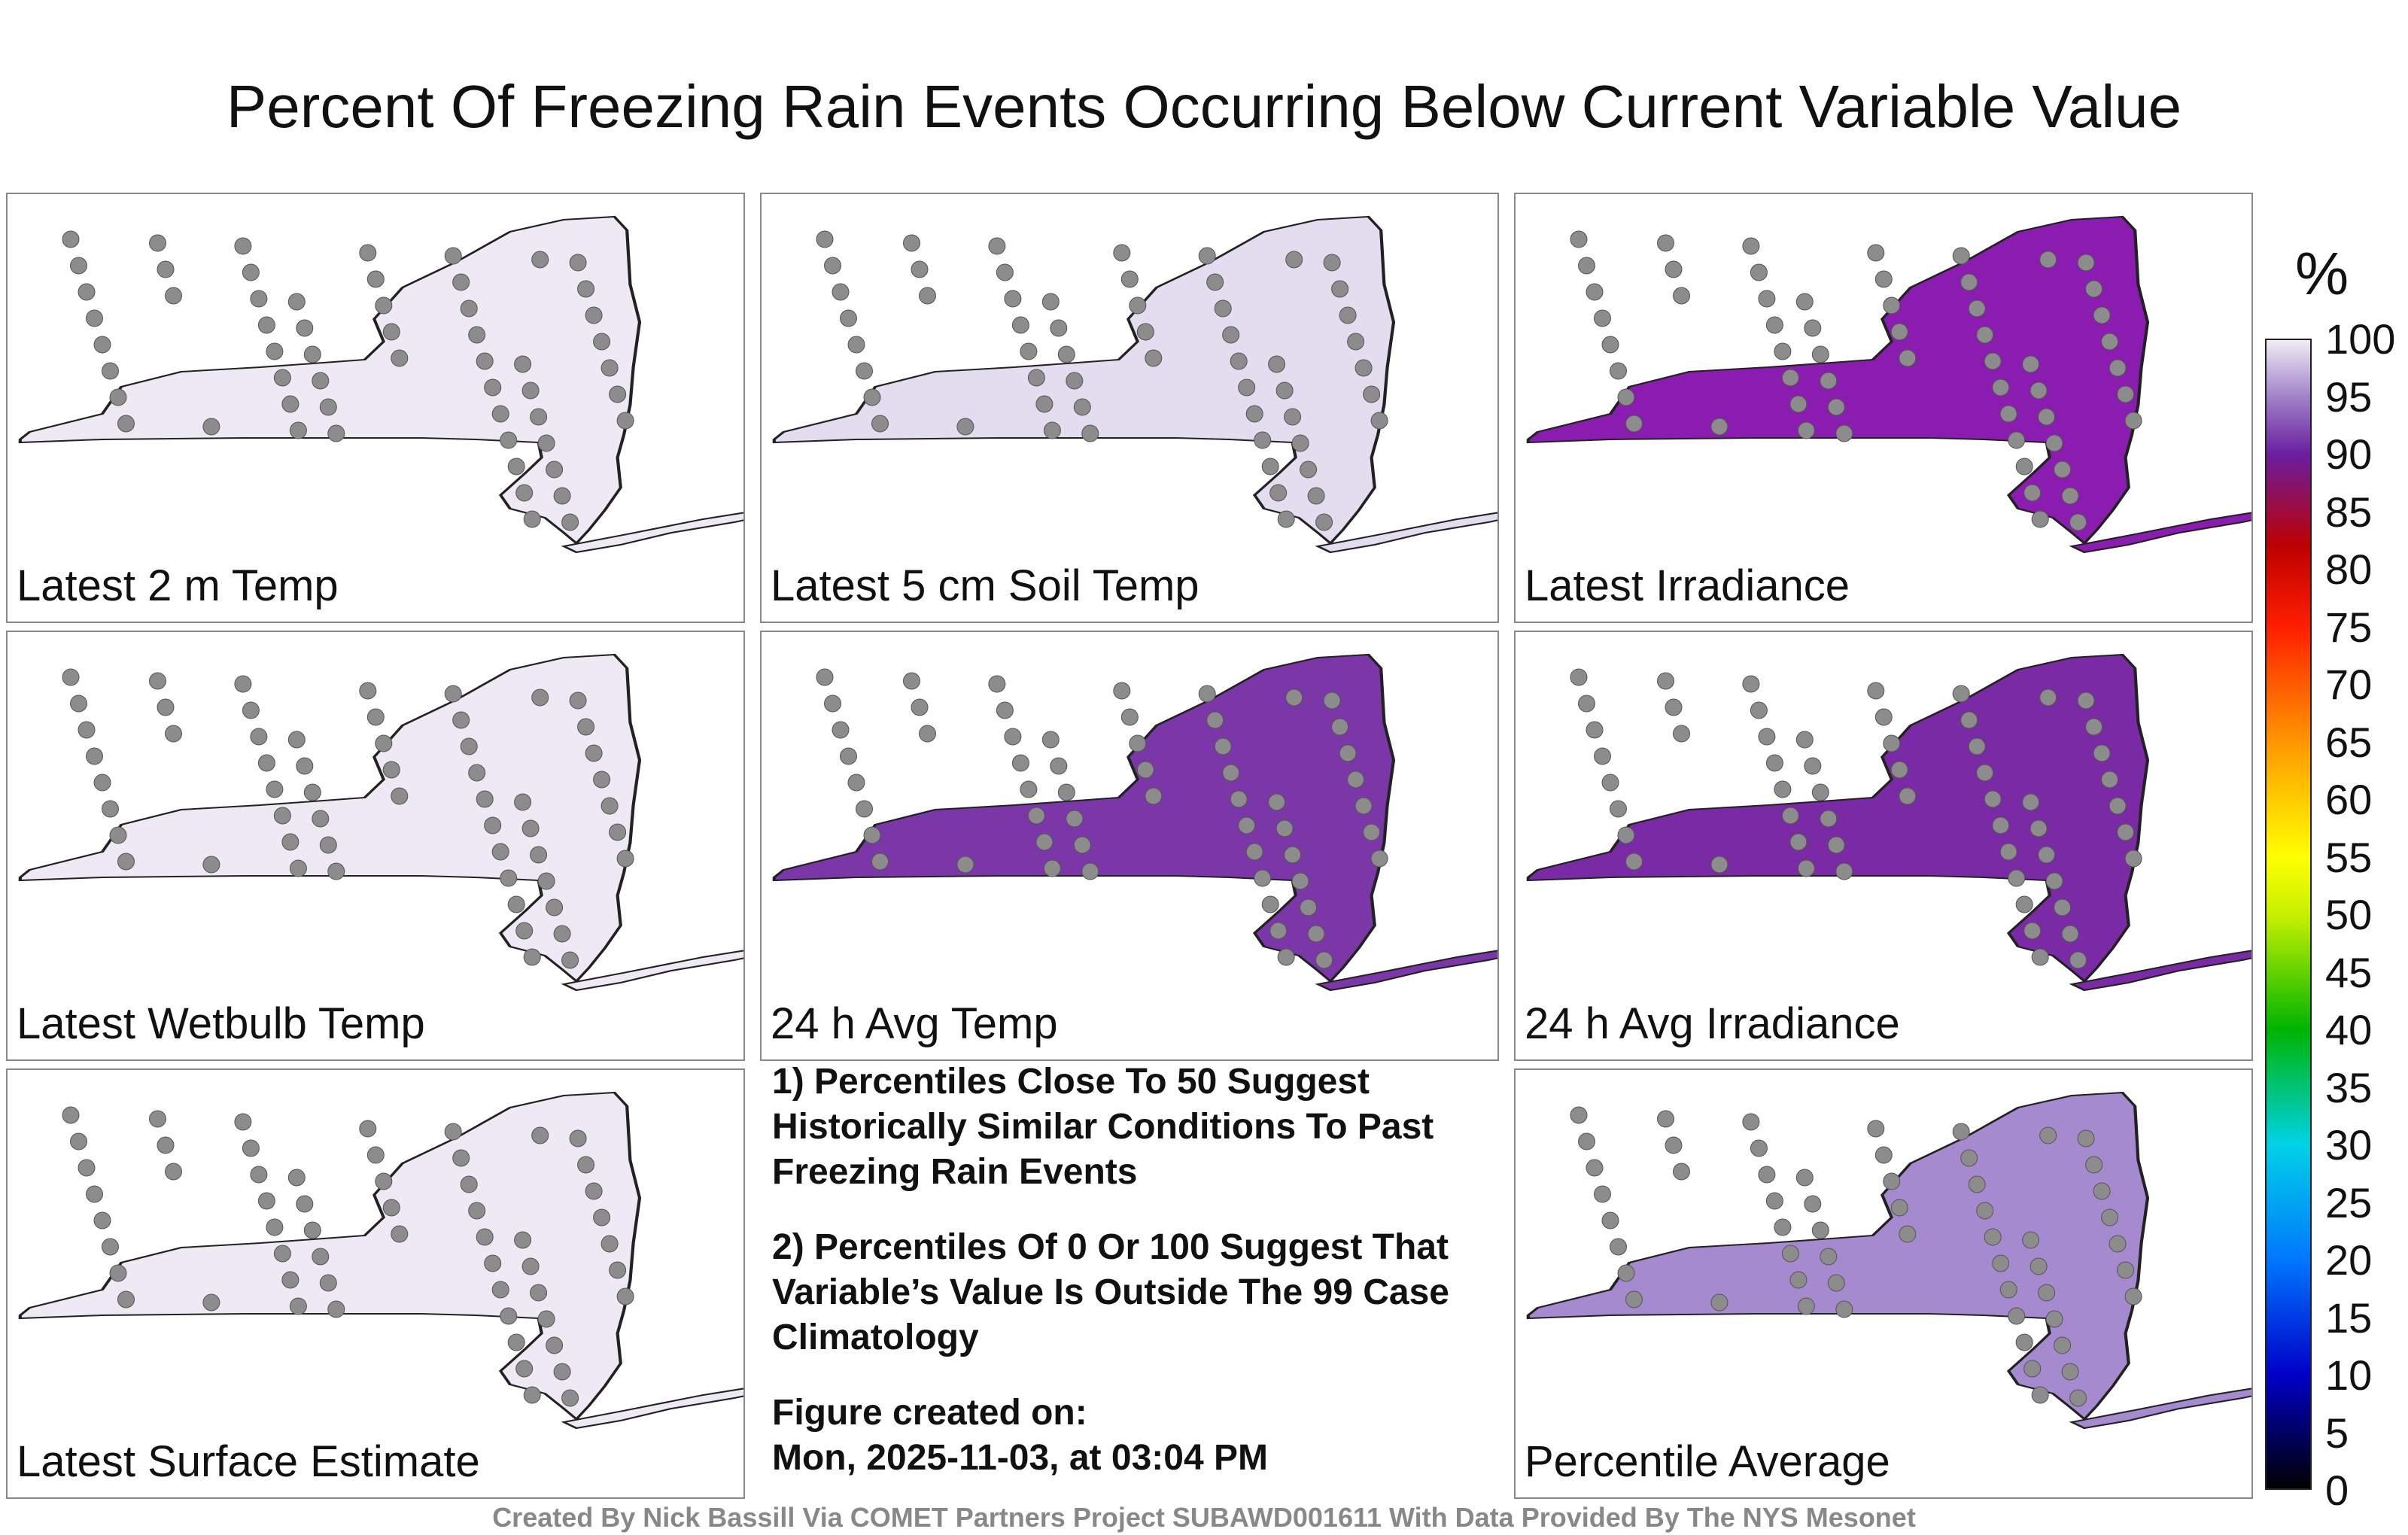 The width and height of the screenshot is (2408, 1535). What do you see at coordinates (375, 408) in the screenshot?
I see `map-panel-2m-temp: Latest 2 m Temp` at bounding box center [375, 408].